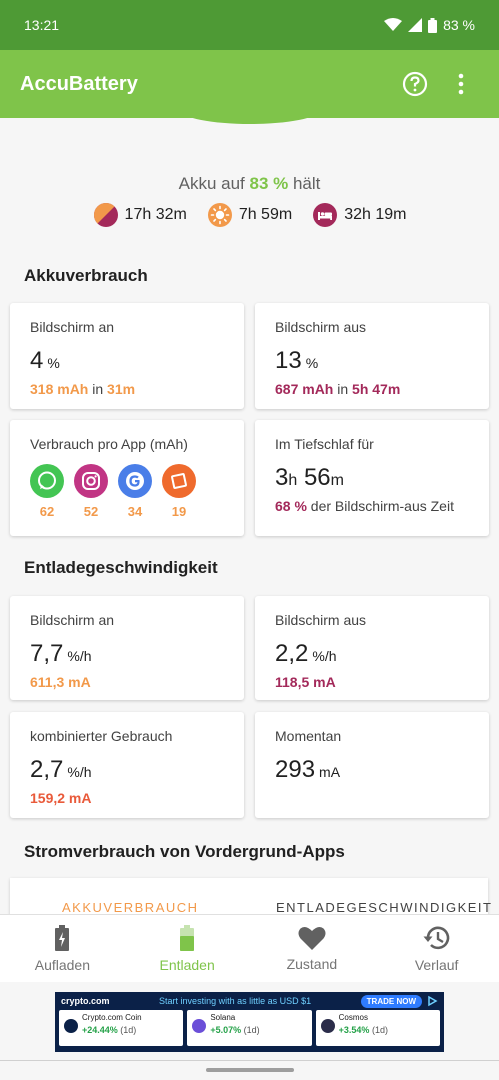 Image resolution: width=499 pixels, height=1080 pixels. I want to click on section-title-usage: Akkuverbrauch, so click(86, 275).